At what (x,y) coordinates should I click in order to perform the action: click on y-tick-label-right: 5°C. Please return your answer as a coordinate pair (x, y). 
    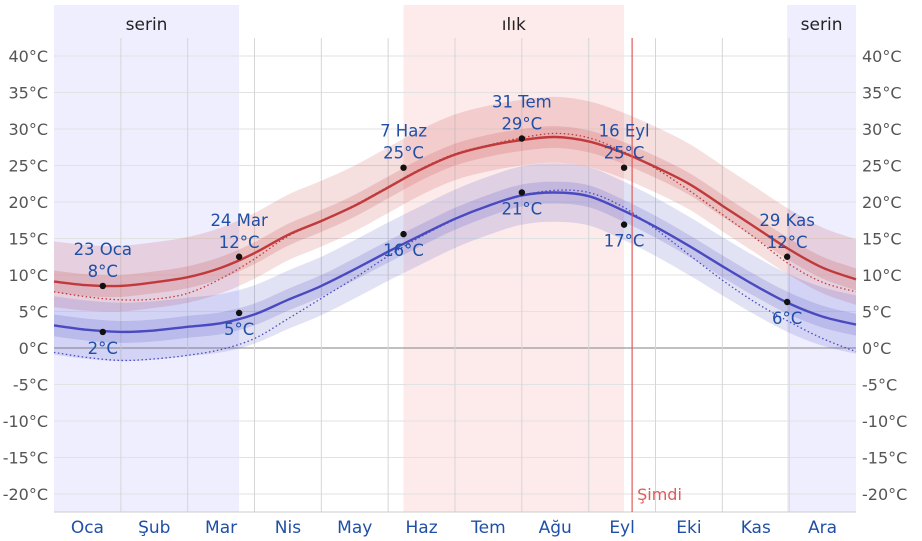
    Looking at the image, I should click on (876, 312).